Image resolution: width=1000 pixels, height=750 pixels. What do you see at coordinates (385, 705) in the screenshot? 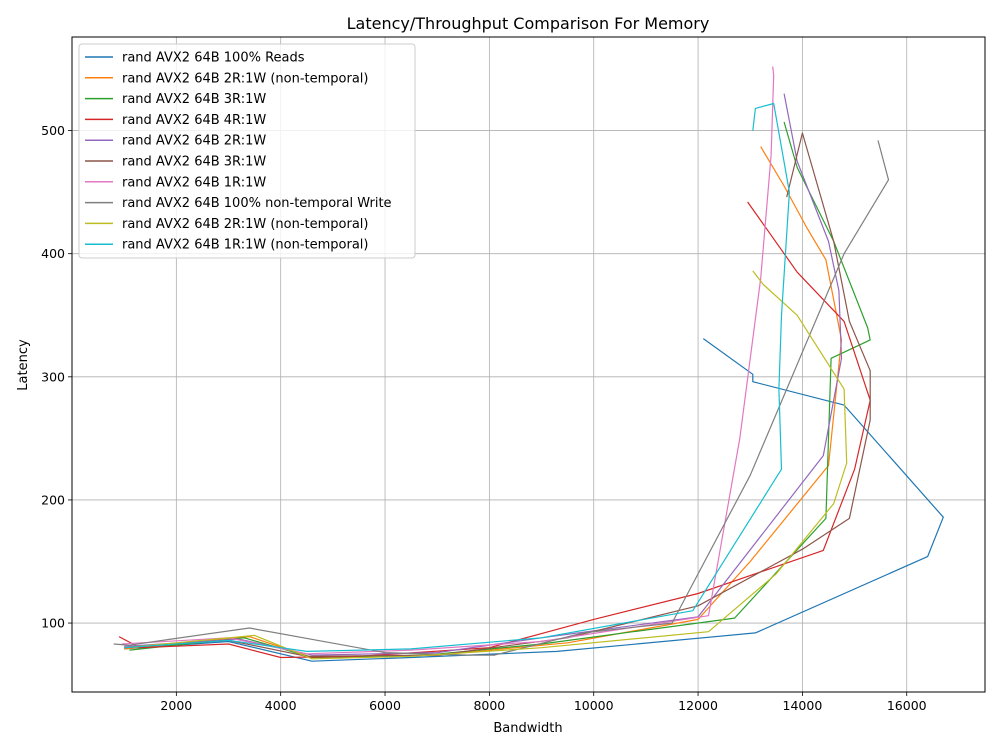
I see `x-tick-label: 6000` at bounding box center [385, 705].